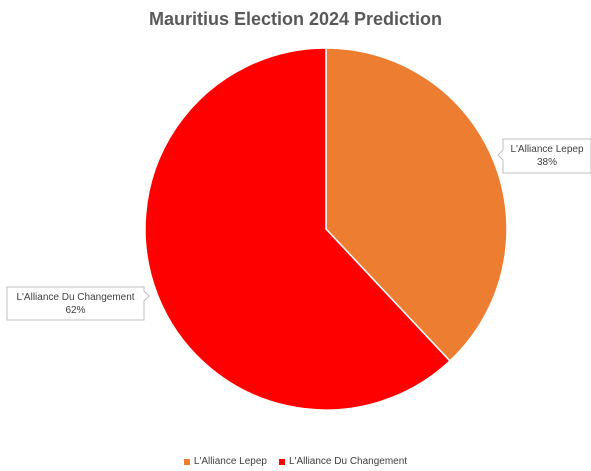 This screenshot has height=471, width=591. I want to click on legend-item-lepep: L'Alliance Lepep, so click(225, 461).